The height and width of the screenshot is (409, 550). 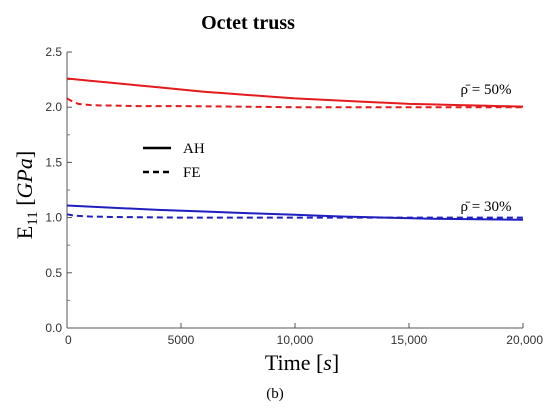 I want to click on x-tick-label: 15,000, so click(x=409, y=340).